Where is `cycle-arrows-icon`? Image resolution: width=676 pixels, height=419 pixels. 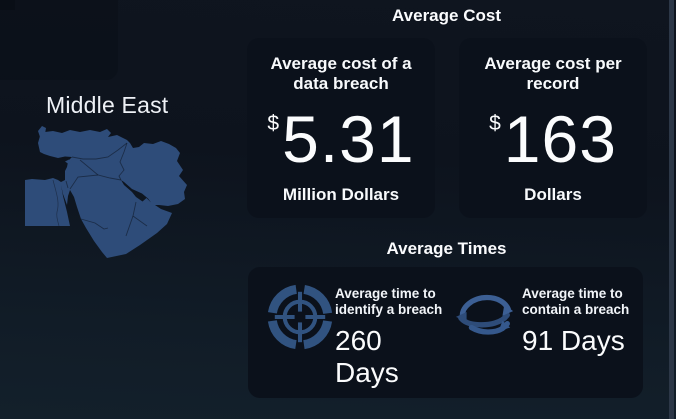
cycle-arrows-icon is located at coordinates (484, 314).